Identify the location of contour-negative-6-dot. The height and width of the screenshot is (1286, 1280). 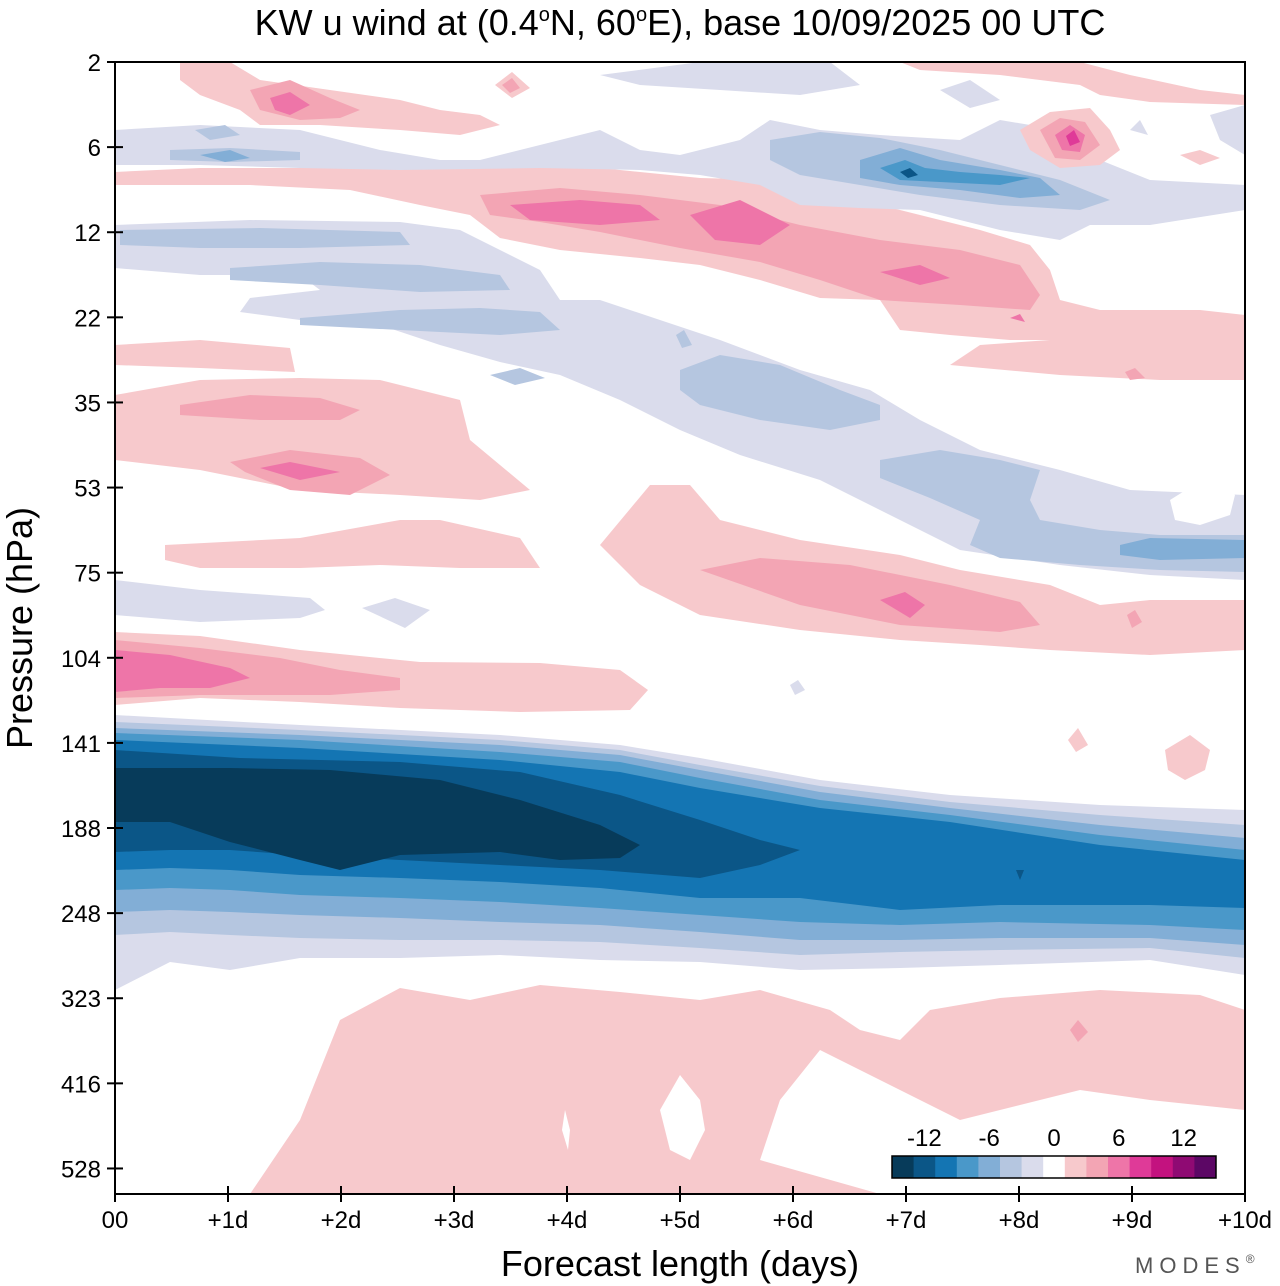
(1020, 875).